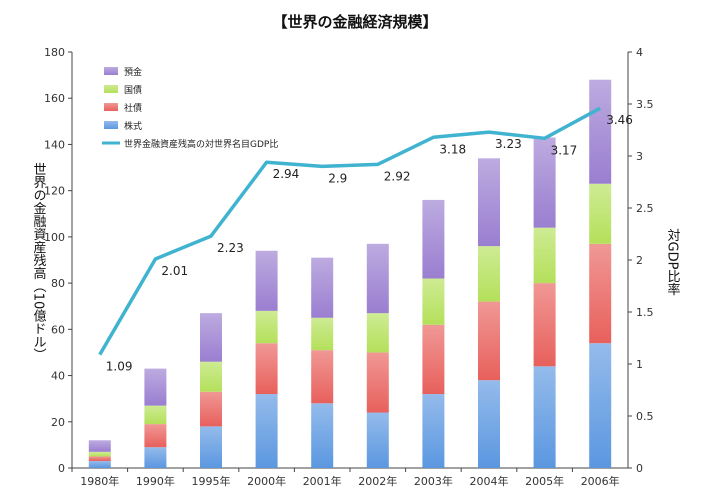 The height and width of the screenshot is (488, 710). What do you see at coordinates (645, 312) in the screenshot?
I see `y2-tick-label: 1.5` at bounding box center [645, 312].